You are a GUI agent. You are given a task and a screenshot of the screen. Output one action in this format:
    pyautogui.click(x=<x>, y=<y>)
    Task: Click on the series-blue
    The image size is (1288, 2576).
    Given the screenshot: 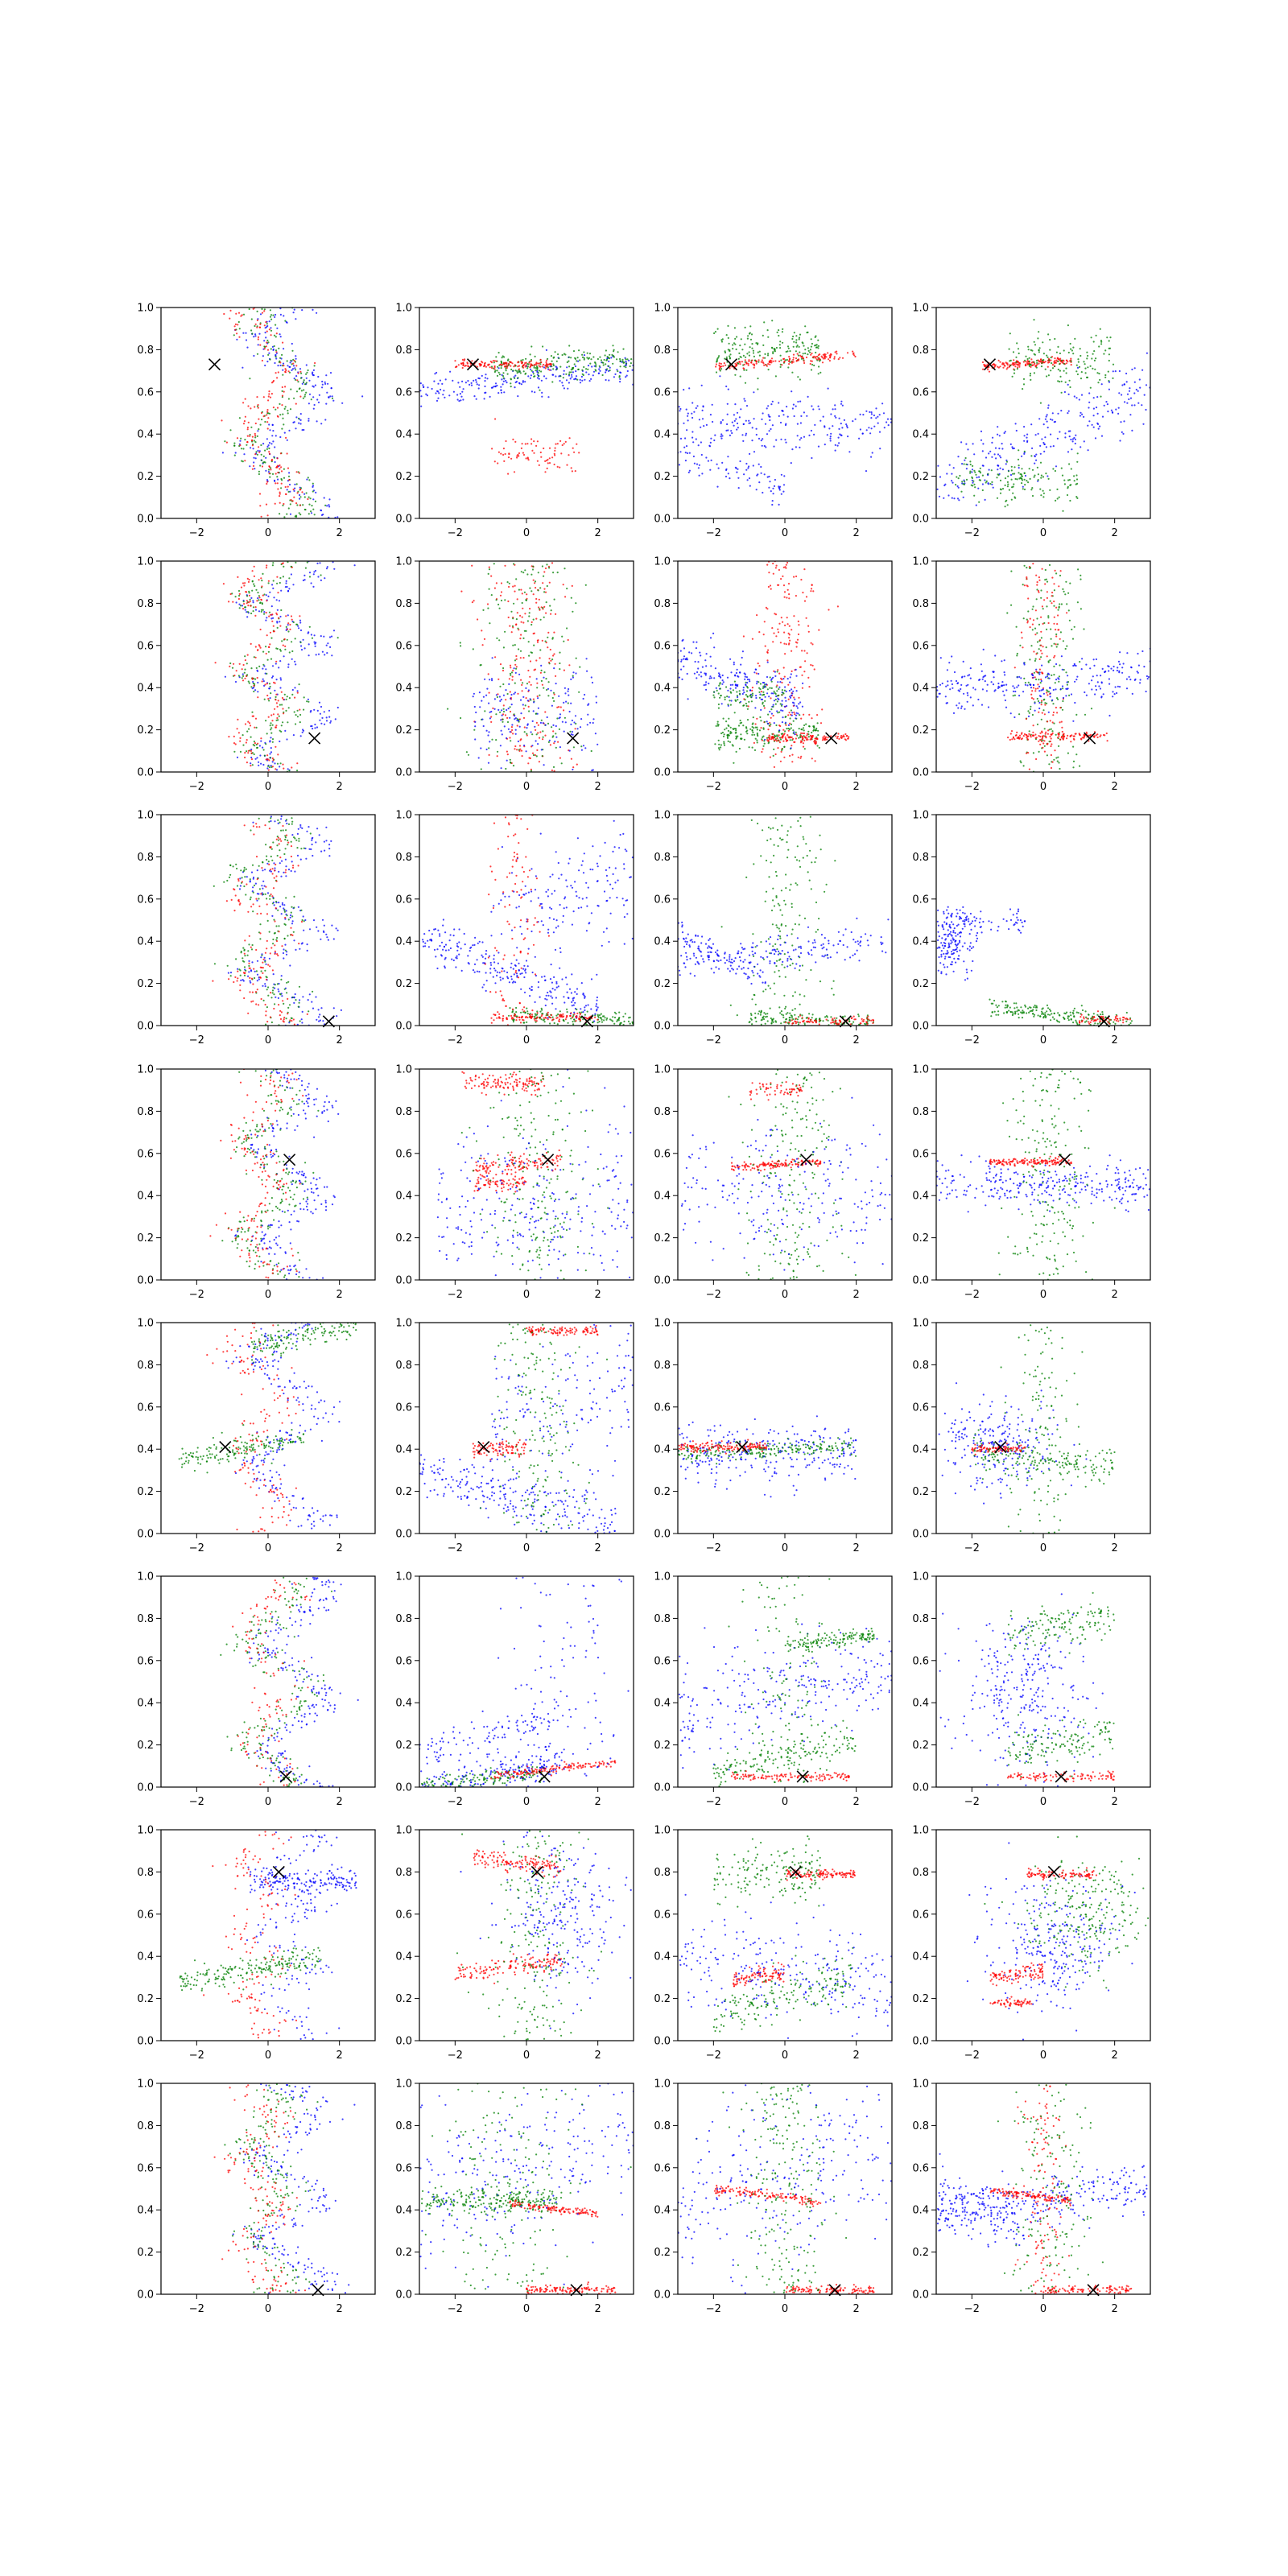 What is the action you would take?
    pyautogui.click(x=535, y=714)
    